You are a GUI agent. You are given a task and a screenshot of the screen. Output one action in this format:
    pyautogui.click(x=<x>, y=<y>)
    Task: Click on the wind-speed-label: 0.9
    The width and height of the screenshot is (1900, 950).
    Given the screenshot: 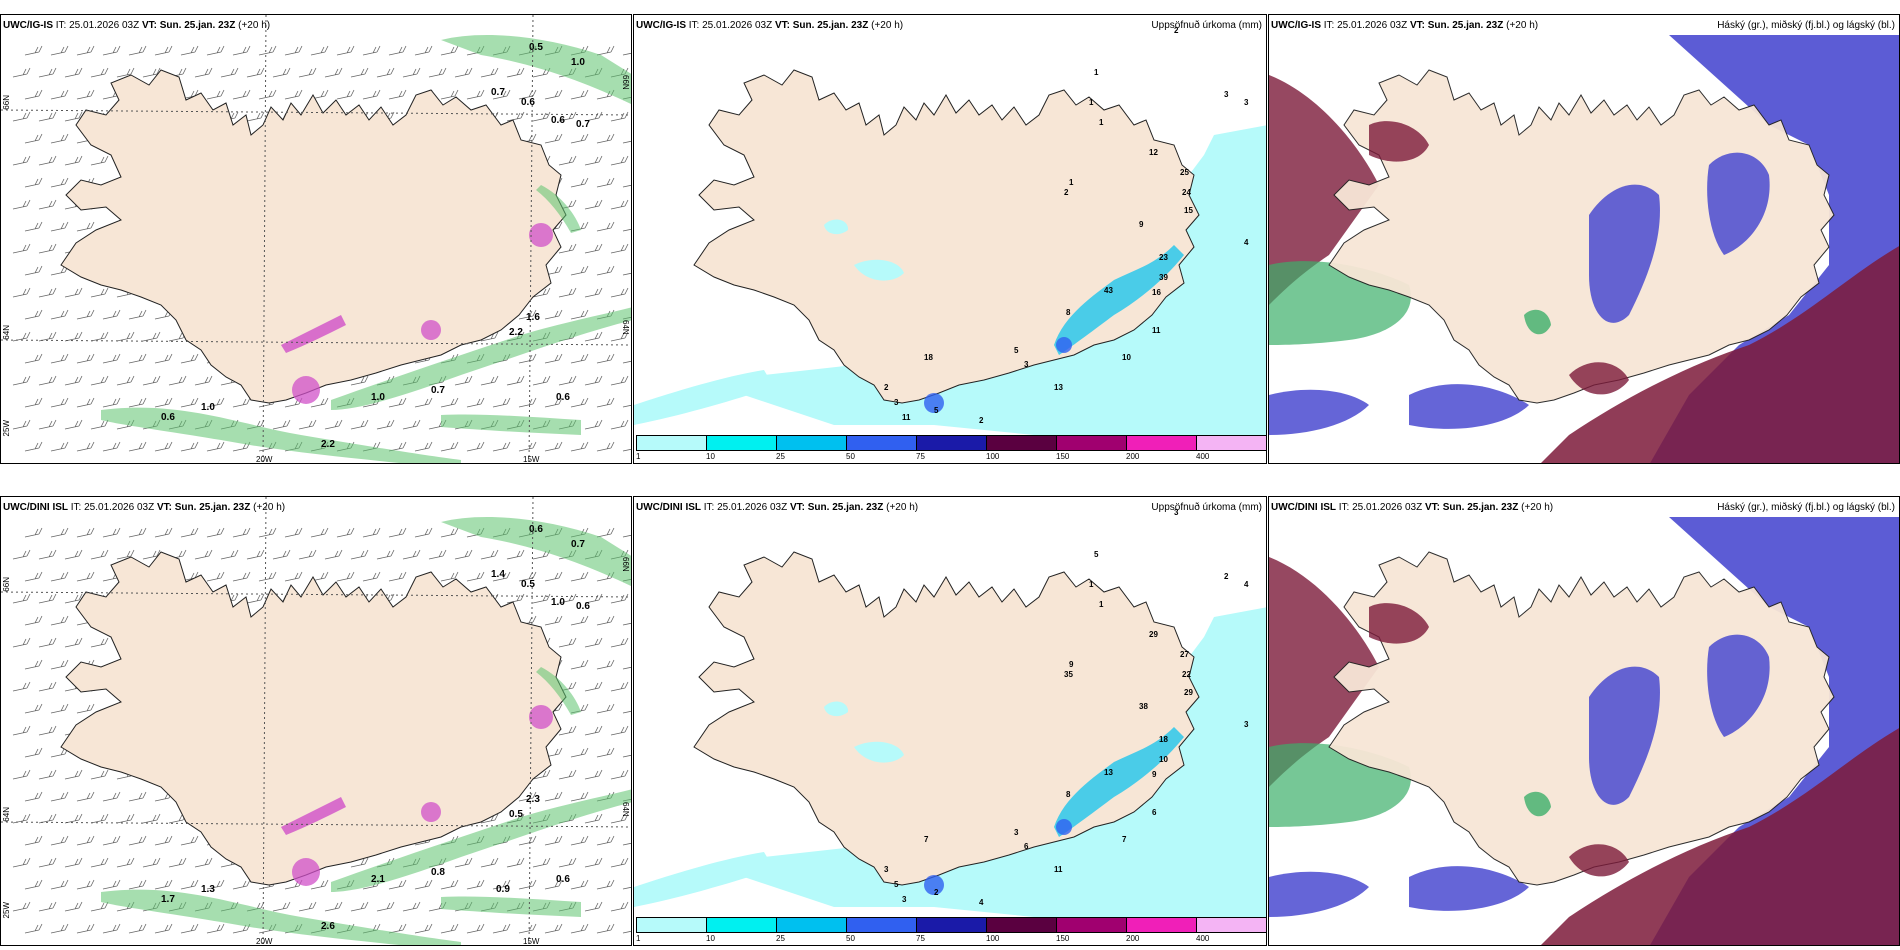 What is the action you would take?
    pyautogui.click(x=503, y=889)
    